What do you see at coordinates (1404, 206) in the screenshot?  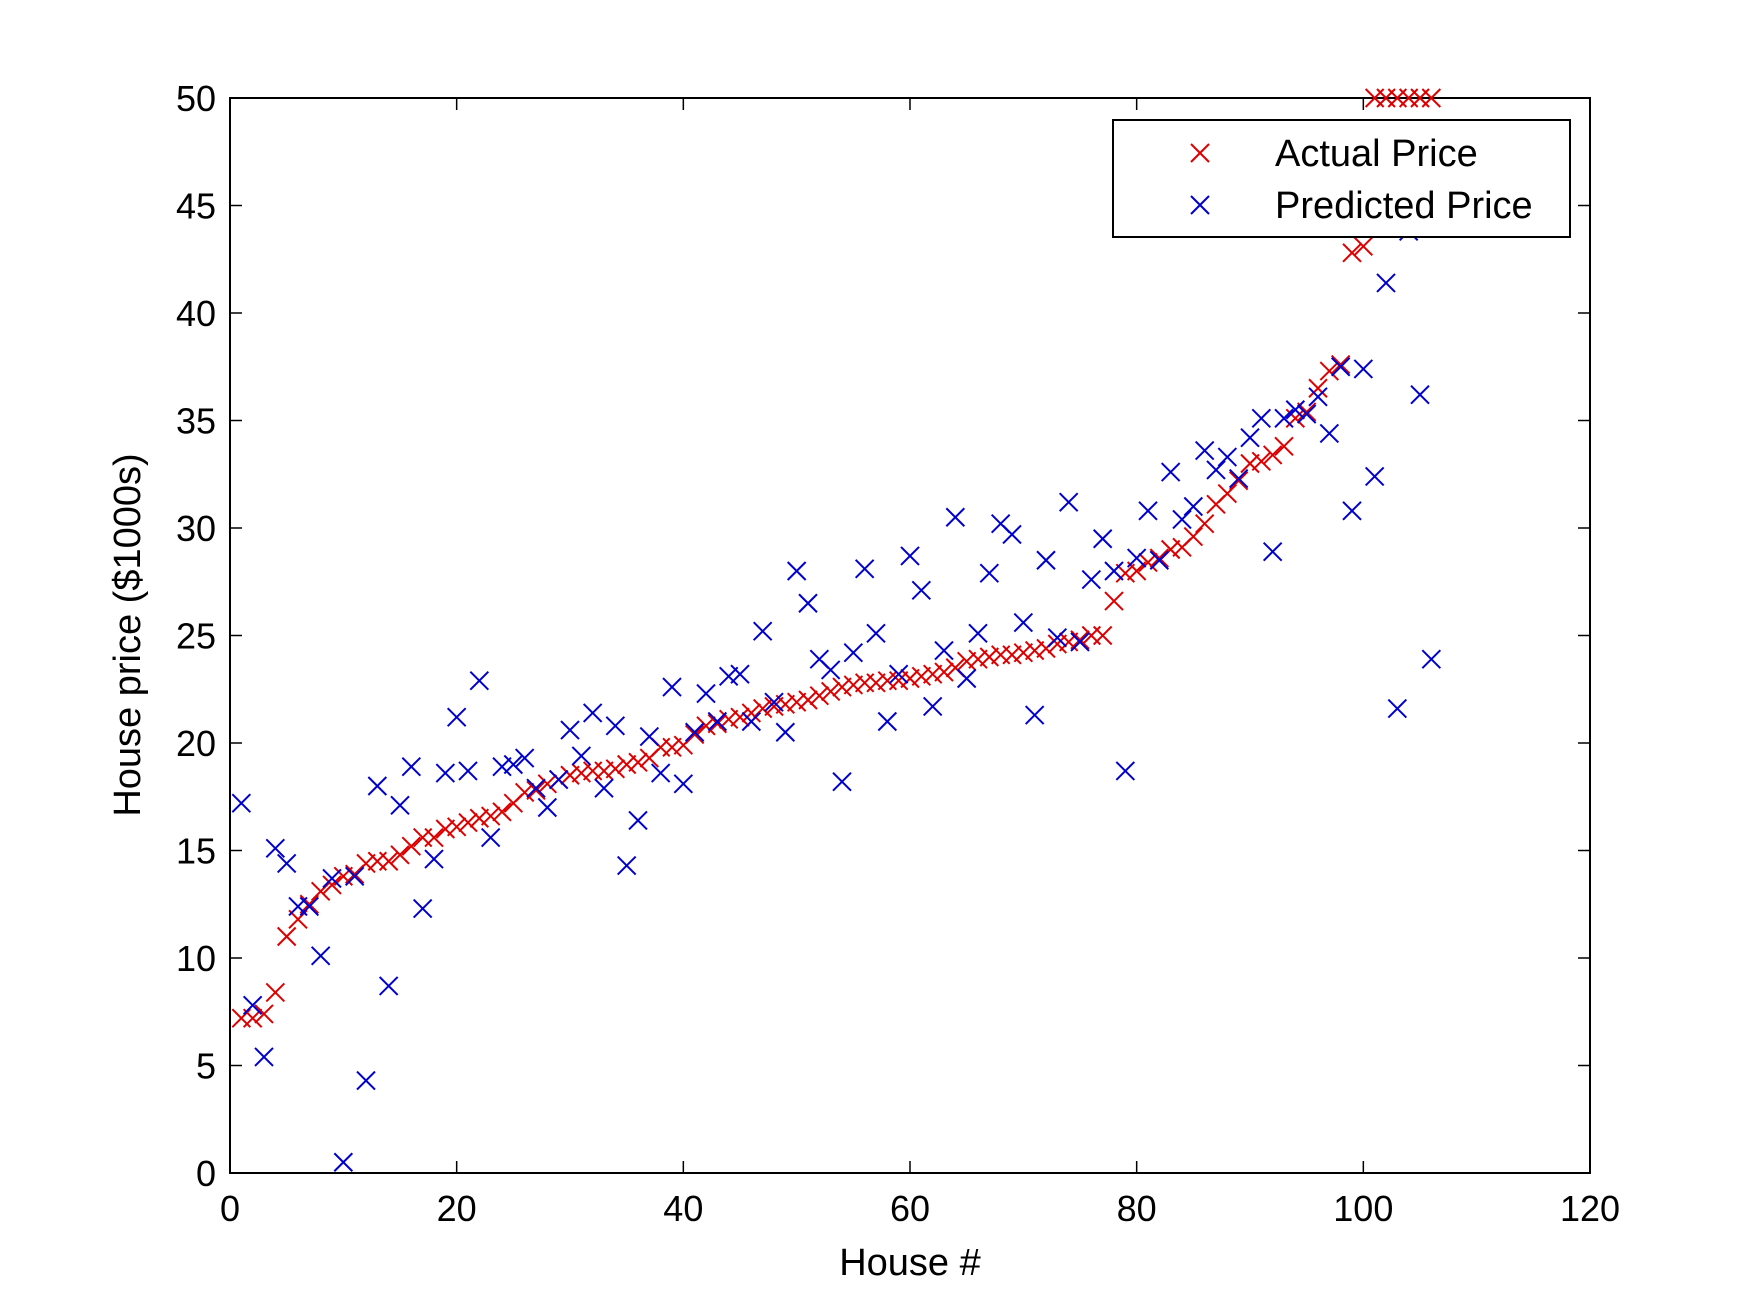 I see `legend-label-predicted-price: Predicted Price` at bounding box center [1404, 206].